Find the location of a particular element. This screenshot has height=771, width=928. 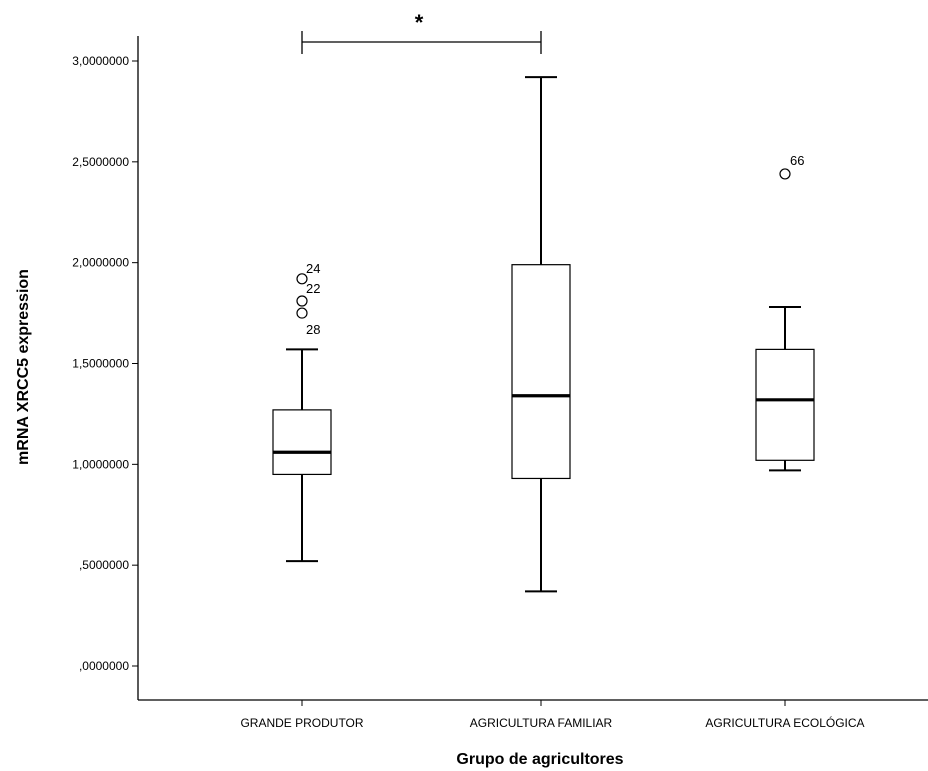

x-axis-title: Grupo de agricultores is located at coordinates (539, 759).